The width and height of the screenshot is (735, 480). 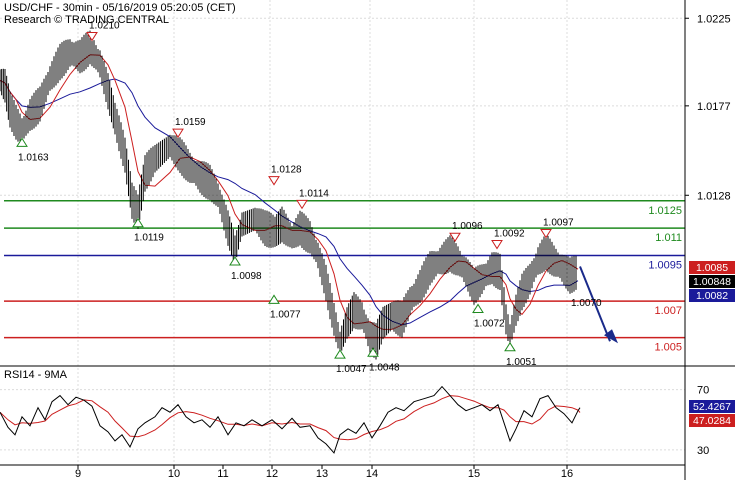 What do you see at coordinates (567, 474) in the screenshot?
I see `x-tick-label: 16` at bounding box center [567, 474].